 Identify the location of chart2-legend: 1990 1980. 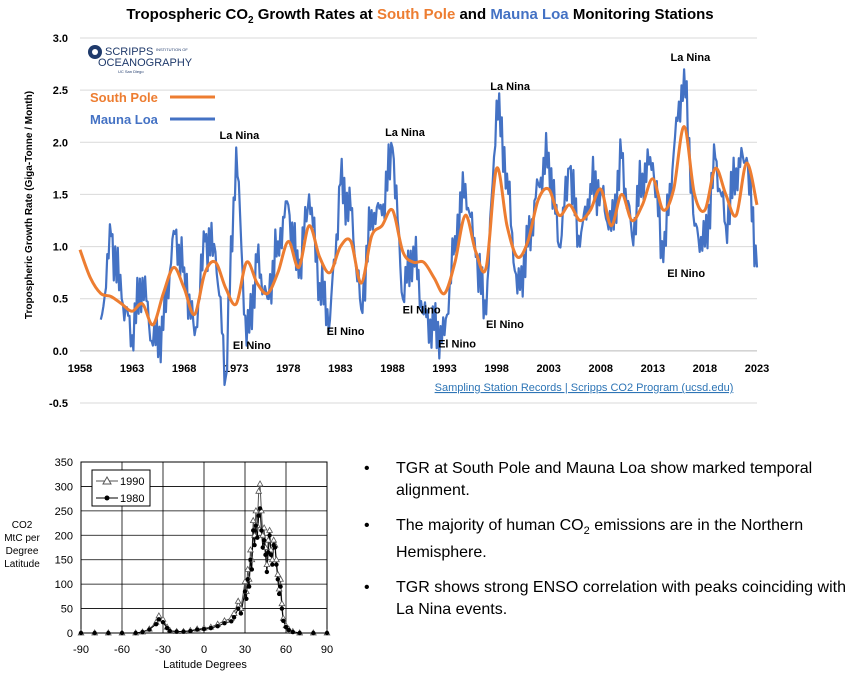
(121, 488).